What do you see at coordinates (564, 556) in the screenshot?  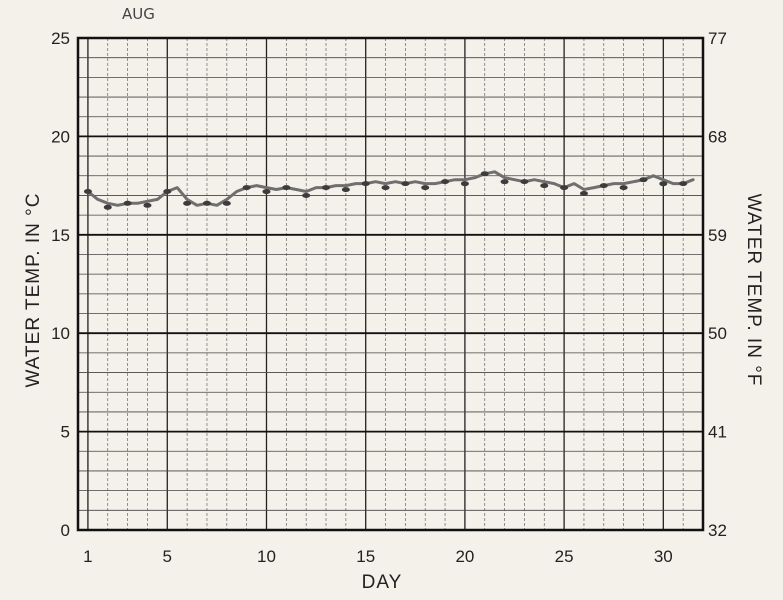 I see `x-tick-label: 25` at bounding box center [564, 556].